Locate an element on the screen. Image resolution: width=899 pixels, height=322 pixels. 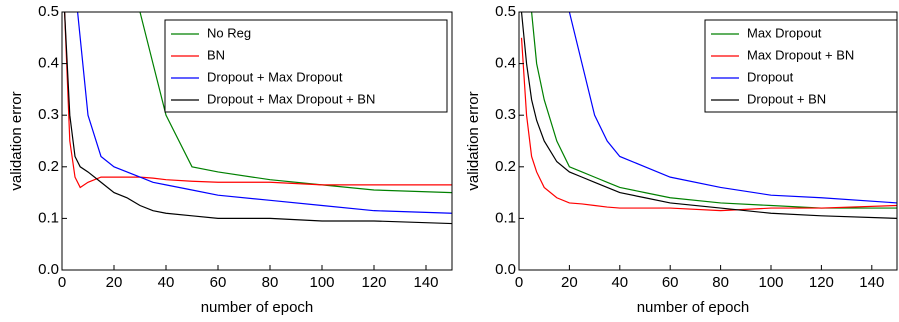
legend-label: BN is located at coordinates (216, 54).